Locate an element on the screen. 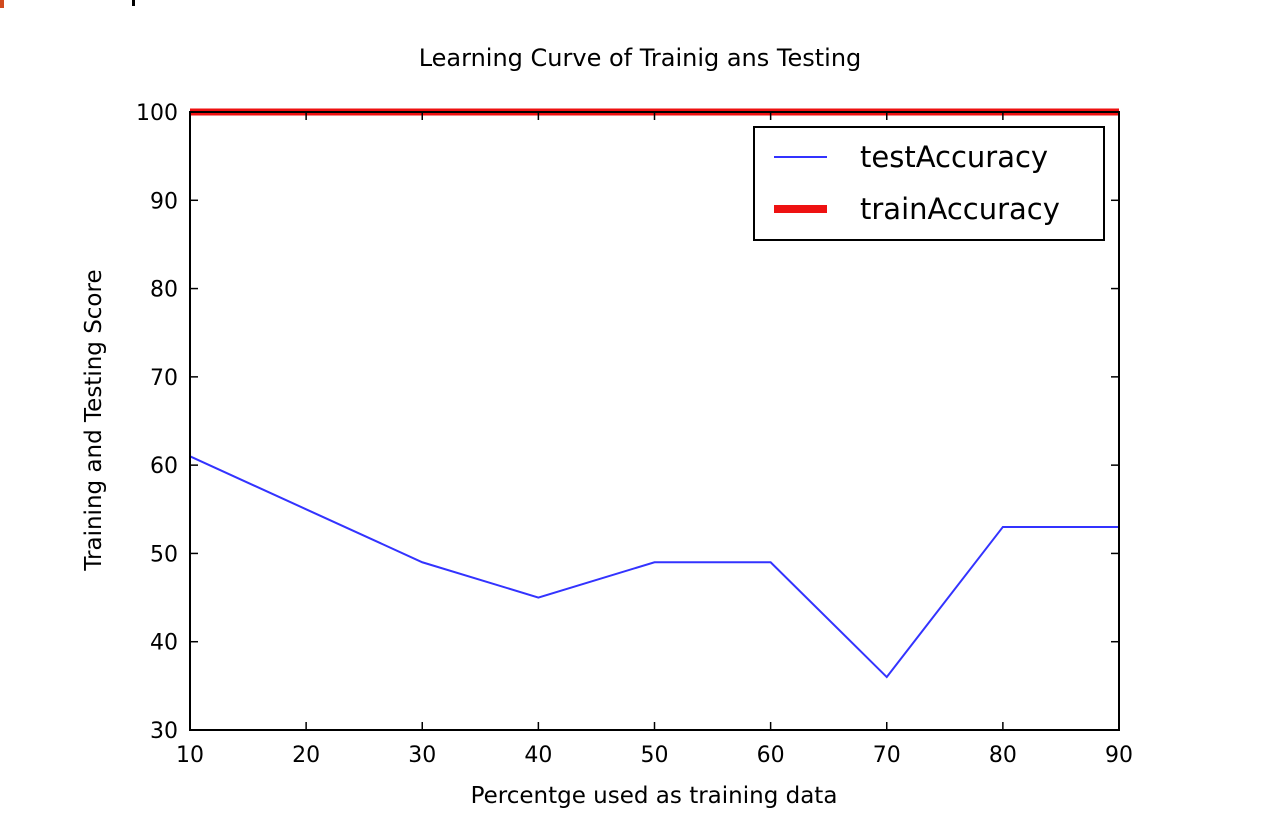 The image size is (1270, 824). x-axis-label: Percentge used as training data is located at coordinates (654, 796).